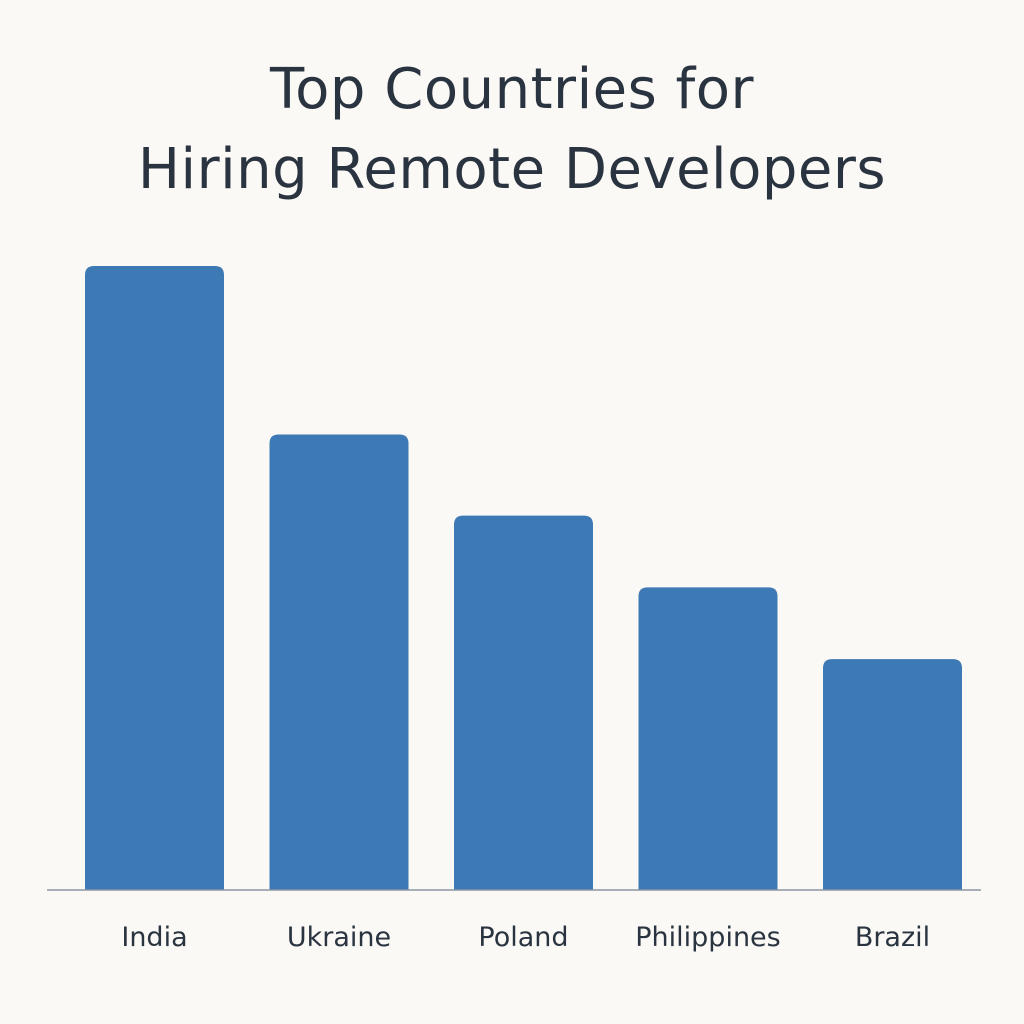 Image resolution: width=1024 pixels, height=1024 pixels. What do you see at coordinates (154, 578) in the screenshot?
I see `bar-india` at bounding box center [154, 578].